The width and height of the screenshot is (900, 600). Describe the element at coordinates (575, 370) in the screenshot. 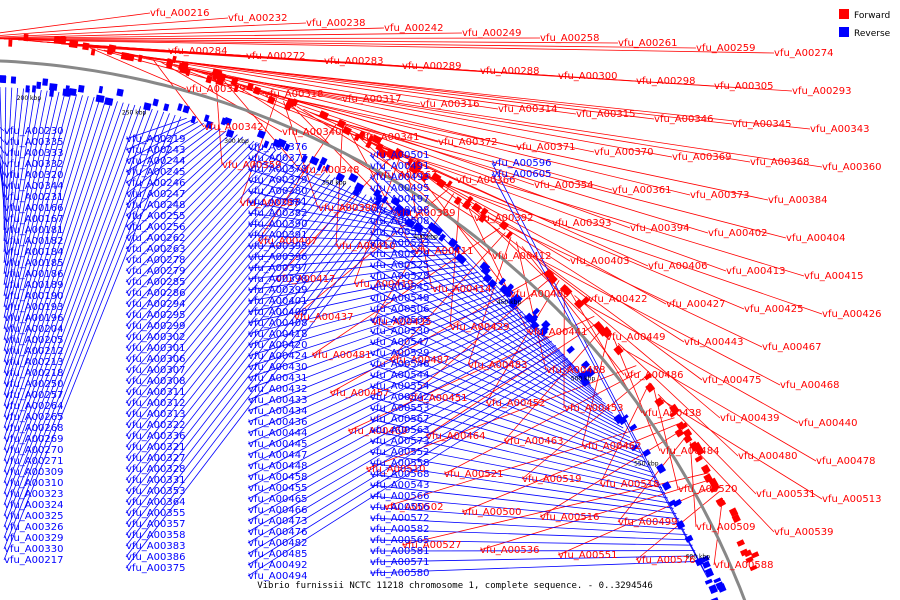

I see `gene-label: vfu_A00488` at that location.